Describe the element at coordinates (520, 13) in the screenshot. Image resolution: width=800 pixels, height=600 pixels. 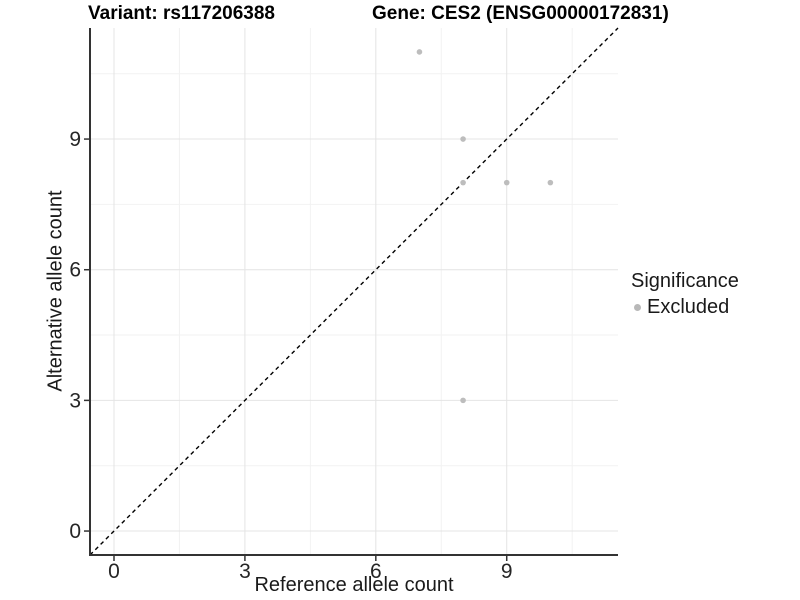
I see `plot-title-gene: Gene: CES2 (ENSG00000172831)` at that location.